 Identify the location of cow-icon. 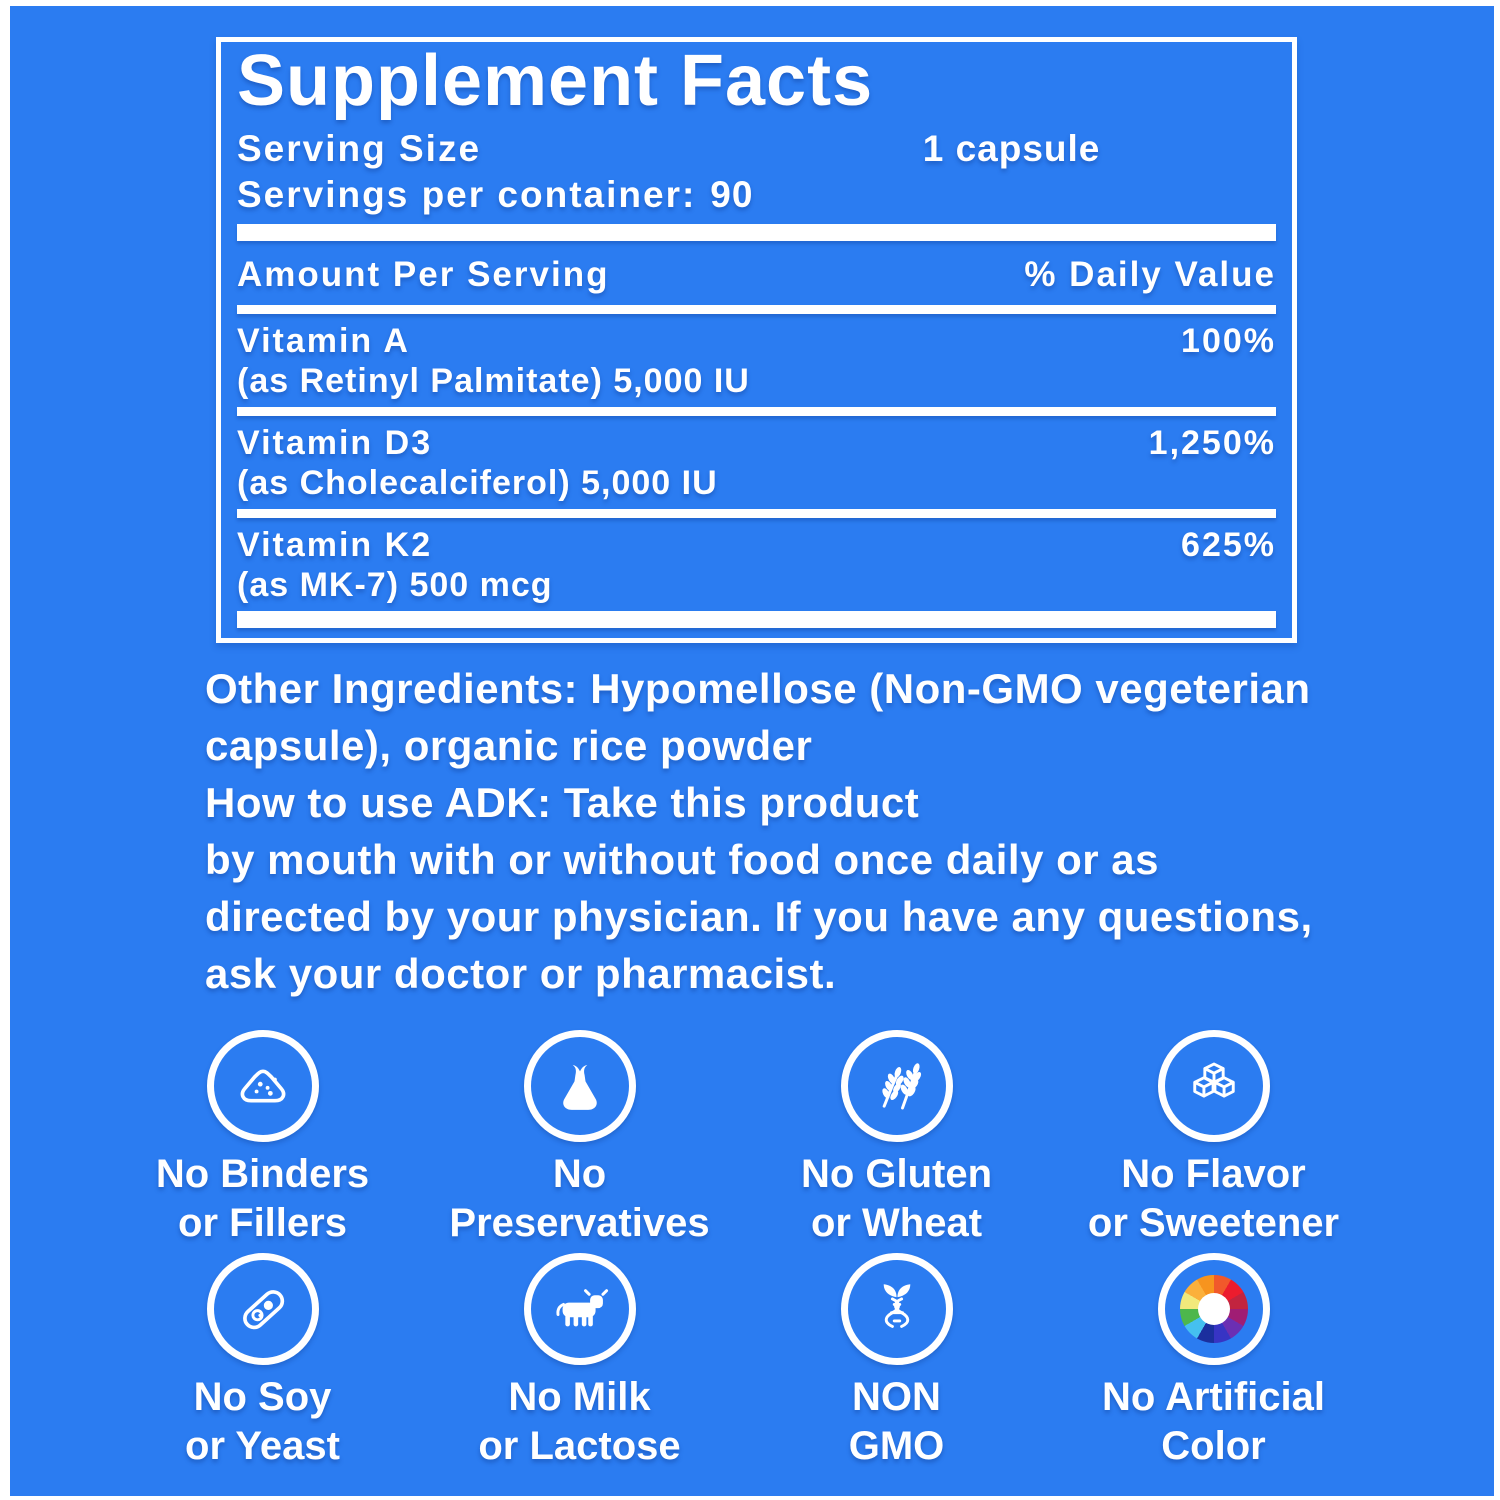
(581, 1308).